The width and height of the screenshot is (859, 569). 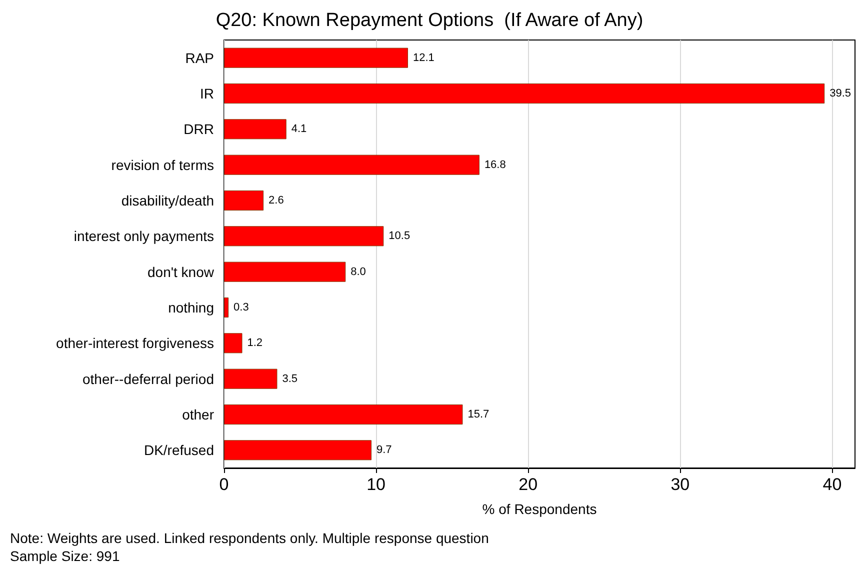 What do you see at coordinates (376, 484) in the screenshot?
I see `x-tick-label: 10` at bounding box center [376, 484].